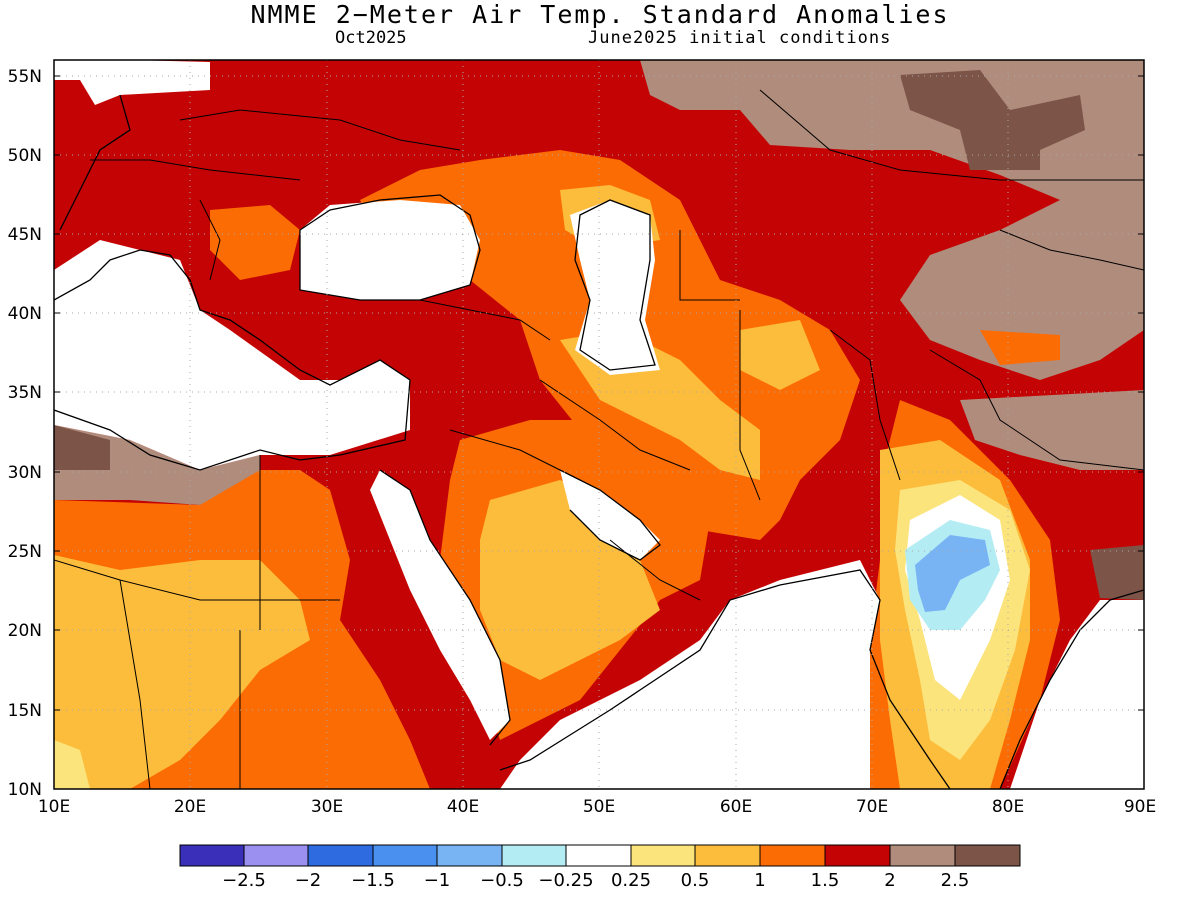  Describe the element at coordinates (25, 473) in the screenshot. I see `y-tick-label: 30N` at that location.